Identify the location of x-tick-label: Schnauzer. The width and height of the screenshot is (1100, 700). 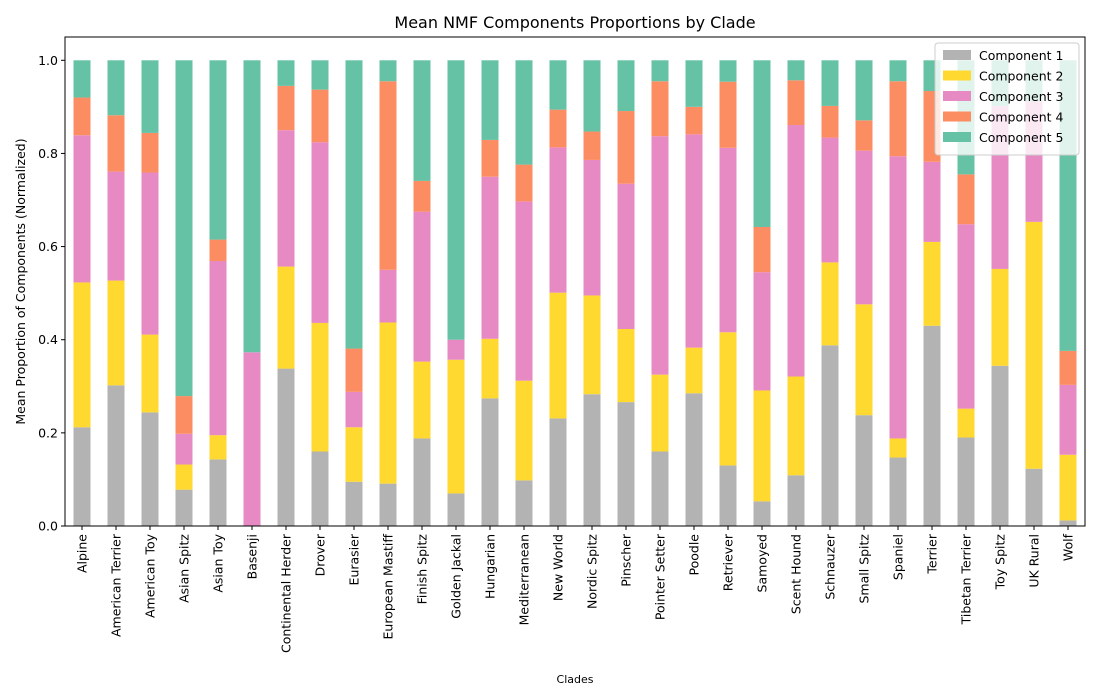
(830, 566).